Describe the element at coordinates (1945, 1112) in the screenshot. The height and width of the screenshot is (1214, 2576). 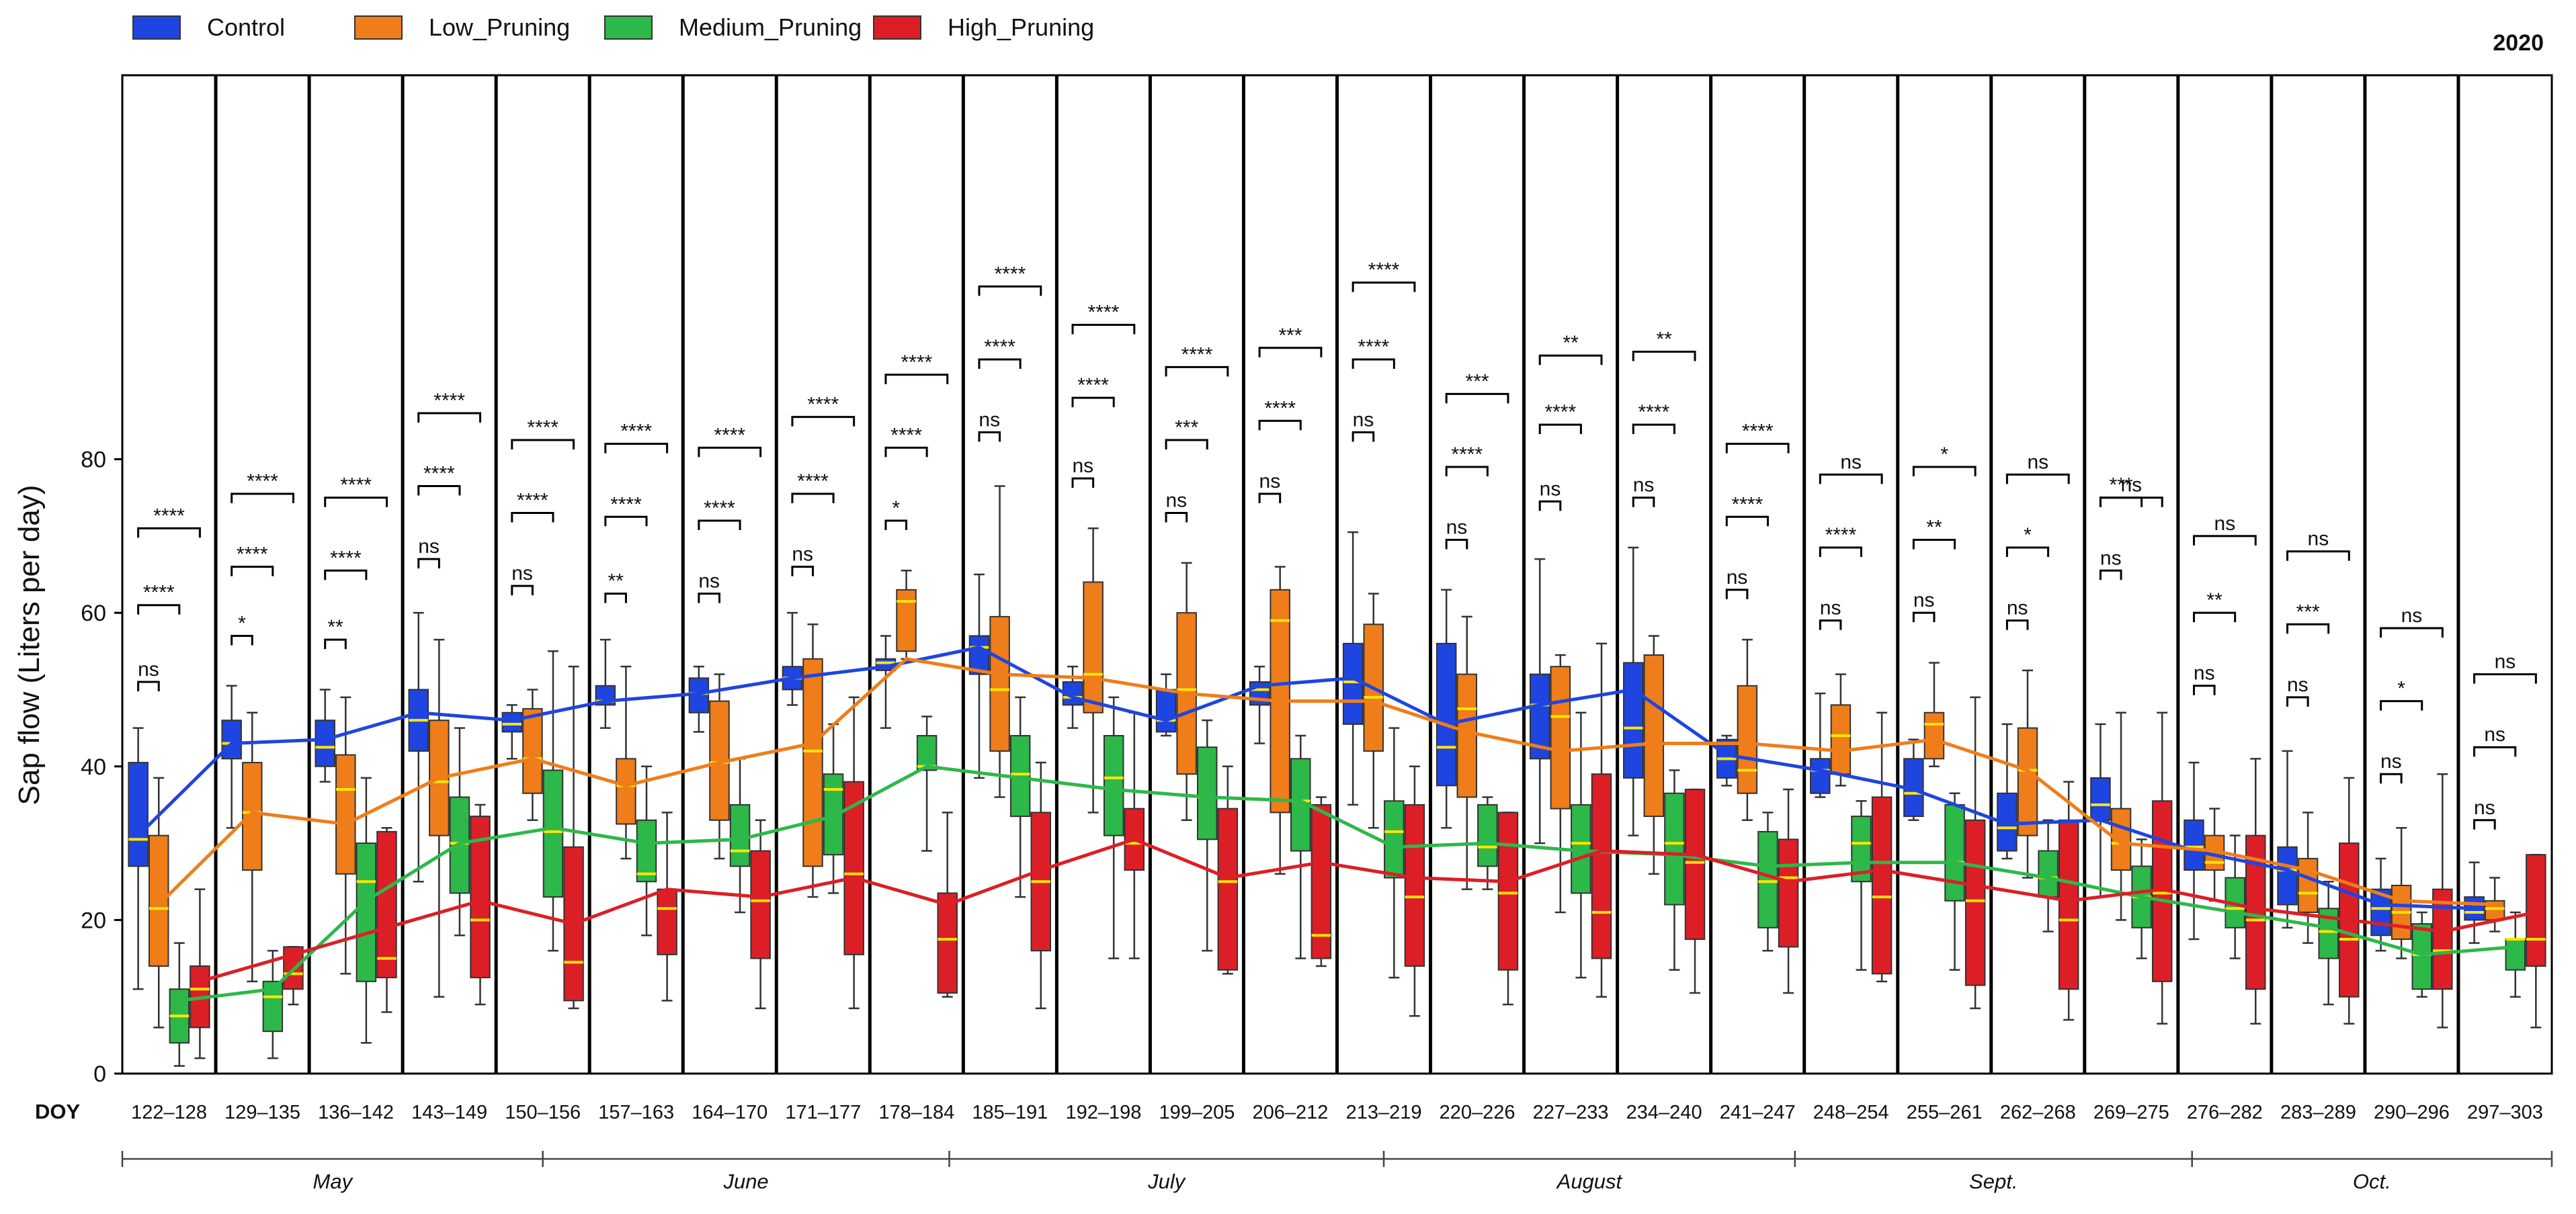
I see `x-tick-label: 255–261` at that location.